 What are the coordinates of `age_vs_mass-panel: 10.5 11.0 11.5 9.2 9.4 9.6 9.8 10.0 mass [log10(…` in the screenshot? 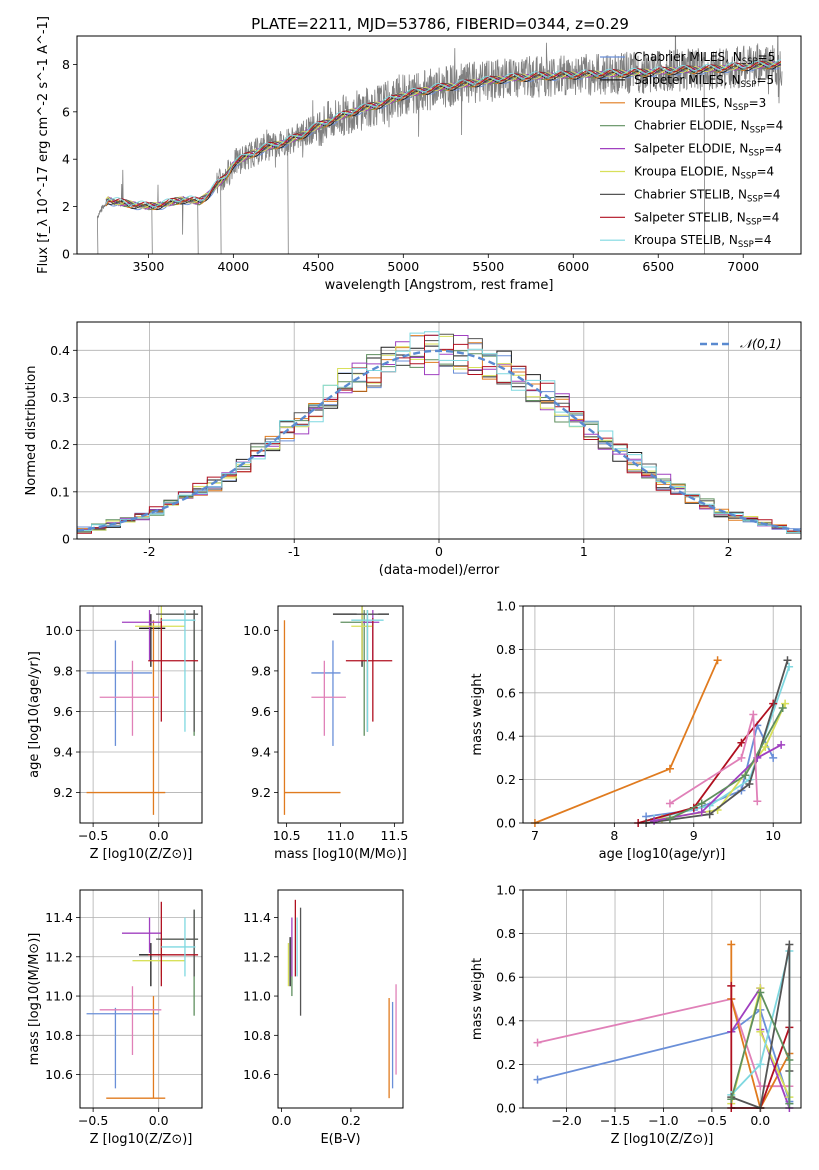 It's located at (325, 733).